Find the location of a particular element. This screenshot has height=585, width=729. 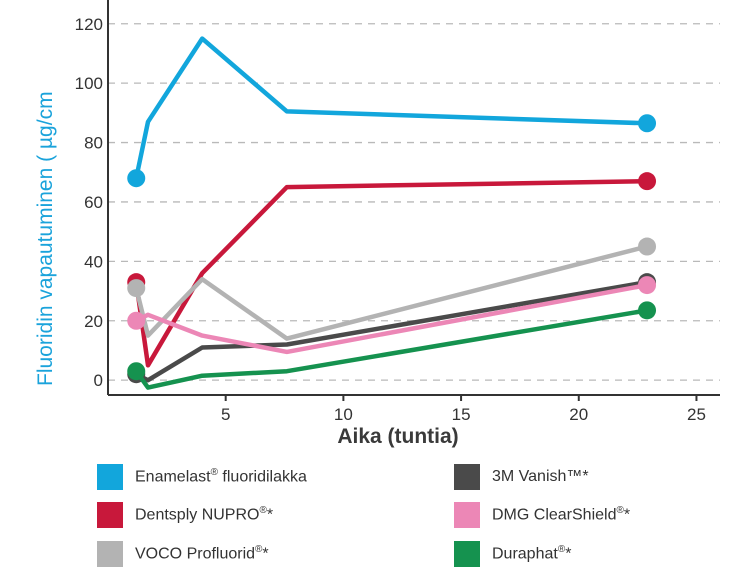

legend-item: Duraphat®* is located at coordinates (512, 554).